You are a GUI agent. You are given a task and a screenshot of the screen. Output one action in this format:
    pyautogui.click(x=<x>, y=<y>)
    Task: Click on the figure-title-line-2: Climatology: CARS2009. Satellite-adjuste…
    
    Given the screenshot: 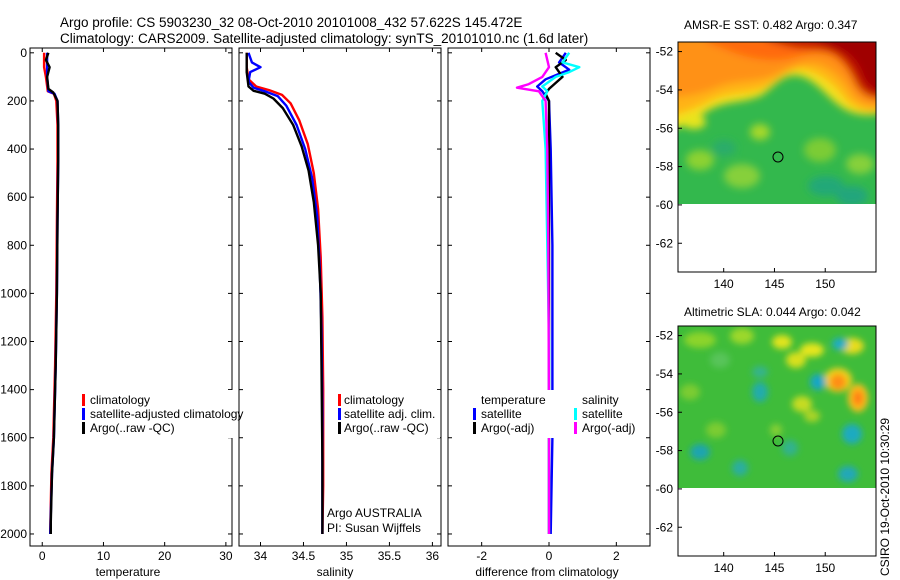 What is the action you would take?
    pyautogui.click(x=324, y=38)
    